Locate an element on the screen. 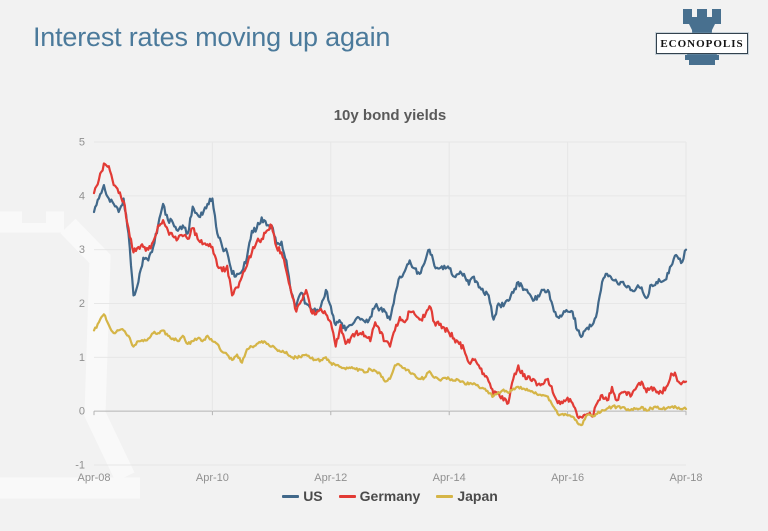 This screenshot has height=531, width=768. chart-legend: US Germany Japan is located at coordinates (390, 496).